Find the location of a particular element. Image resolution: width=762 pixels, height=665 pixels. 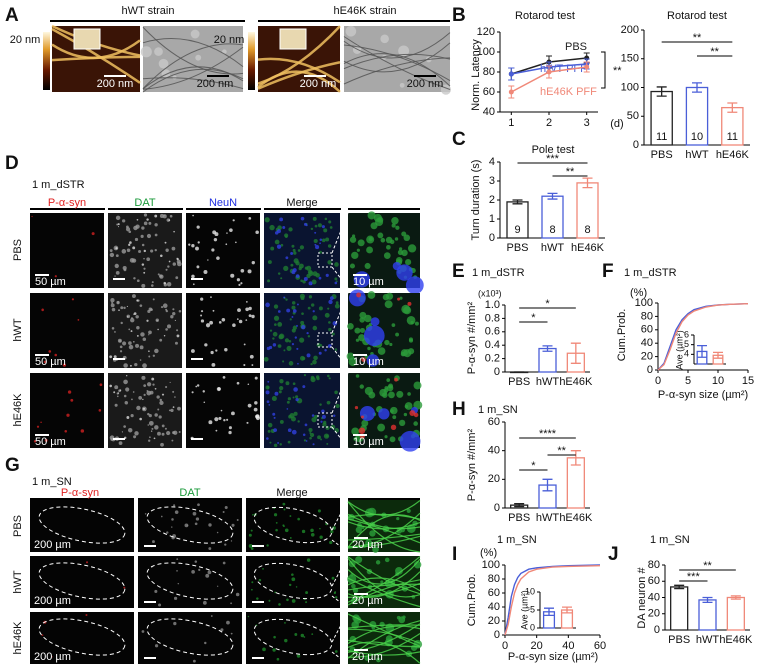

x-axis-label: P-α-syn size (µm²) is located at coordinates (553, 657).